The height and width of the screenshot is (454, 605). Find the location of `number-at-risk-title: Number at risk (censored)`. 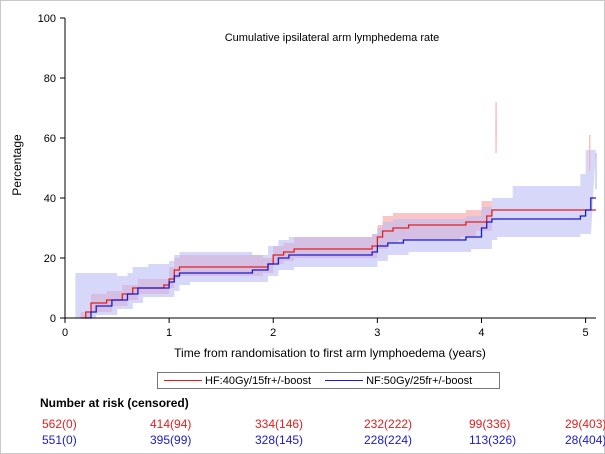

number-at-risk-title: Number at risk (censored) is located at coordinates (114, 403).